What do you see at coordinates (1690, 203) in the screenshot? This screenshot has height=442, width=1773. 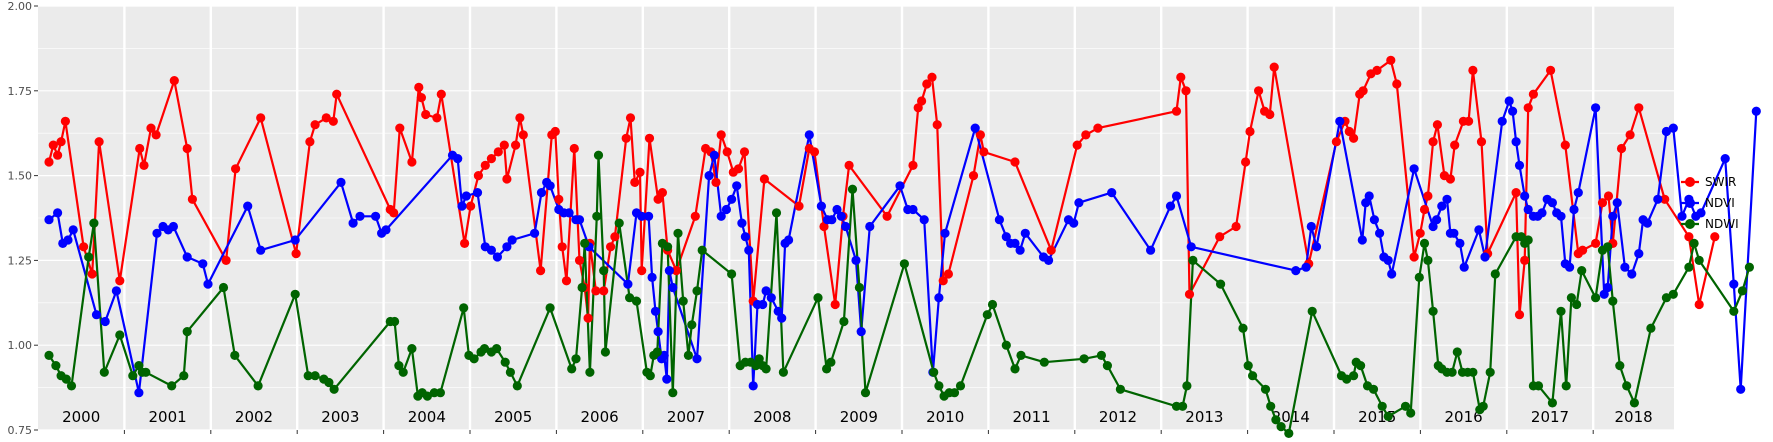 I see `legend-key-ndvi` at bounding box center [1690, 203].